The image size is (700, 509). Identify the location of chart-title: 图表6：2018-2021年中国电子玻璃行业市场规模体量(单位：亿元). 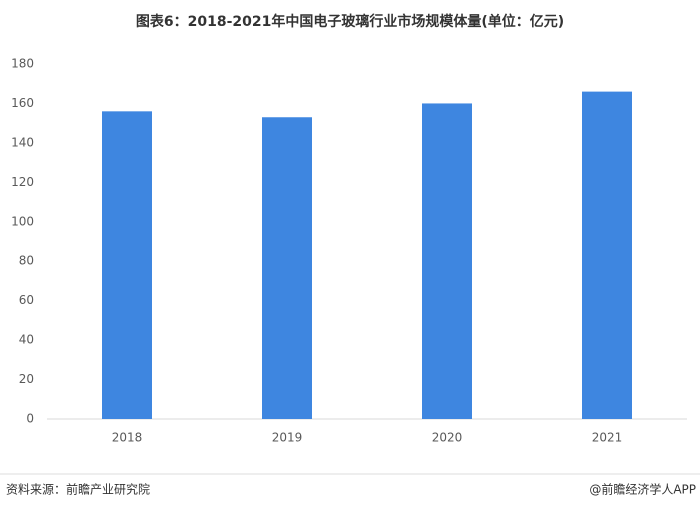
(350, 21).